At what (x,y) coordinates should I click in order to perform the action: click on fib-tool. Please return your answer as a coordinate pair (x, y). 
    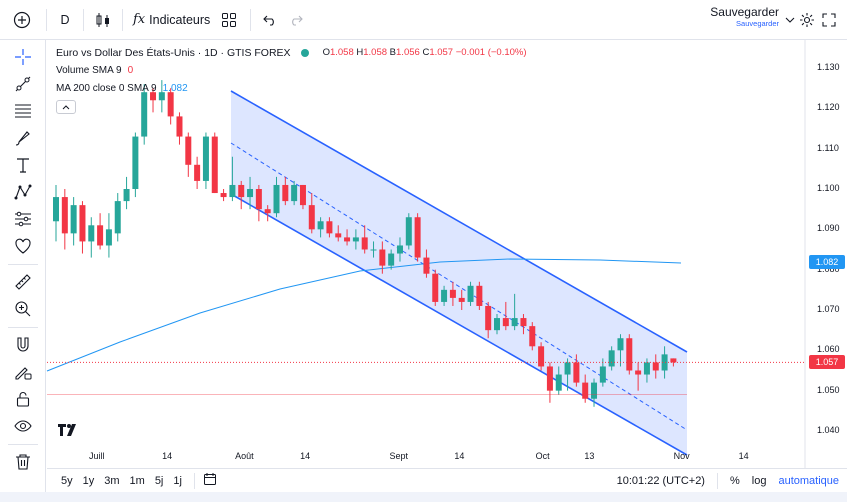
    Looking at the image, I should click on (23, 111).